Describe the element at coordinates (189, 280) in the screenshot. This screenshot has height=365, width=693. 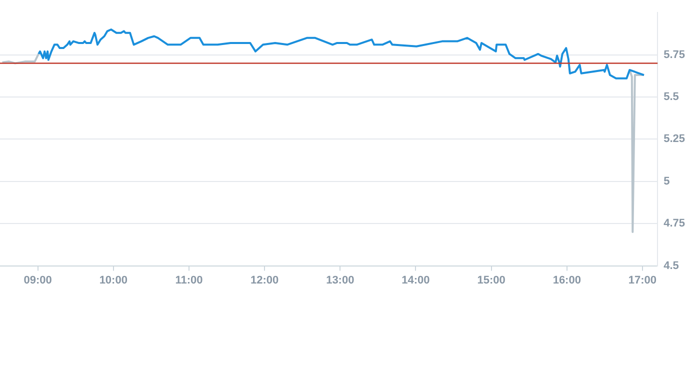
I see `x-tick-label: 11:00` at that location.